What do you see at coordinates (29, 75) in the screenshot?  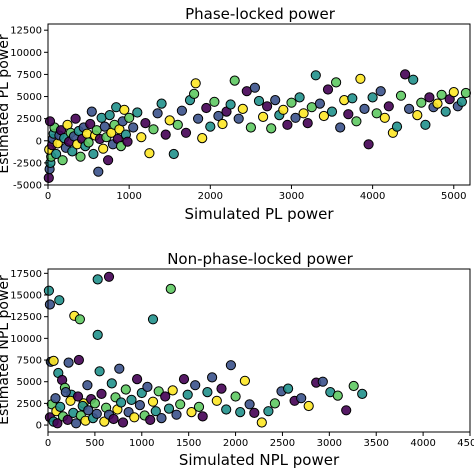 I see `pl-y-tick-label: 7500` at bounding box center [29, 75].